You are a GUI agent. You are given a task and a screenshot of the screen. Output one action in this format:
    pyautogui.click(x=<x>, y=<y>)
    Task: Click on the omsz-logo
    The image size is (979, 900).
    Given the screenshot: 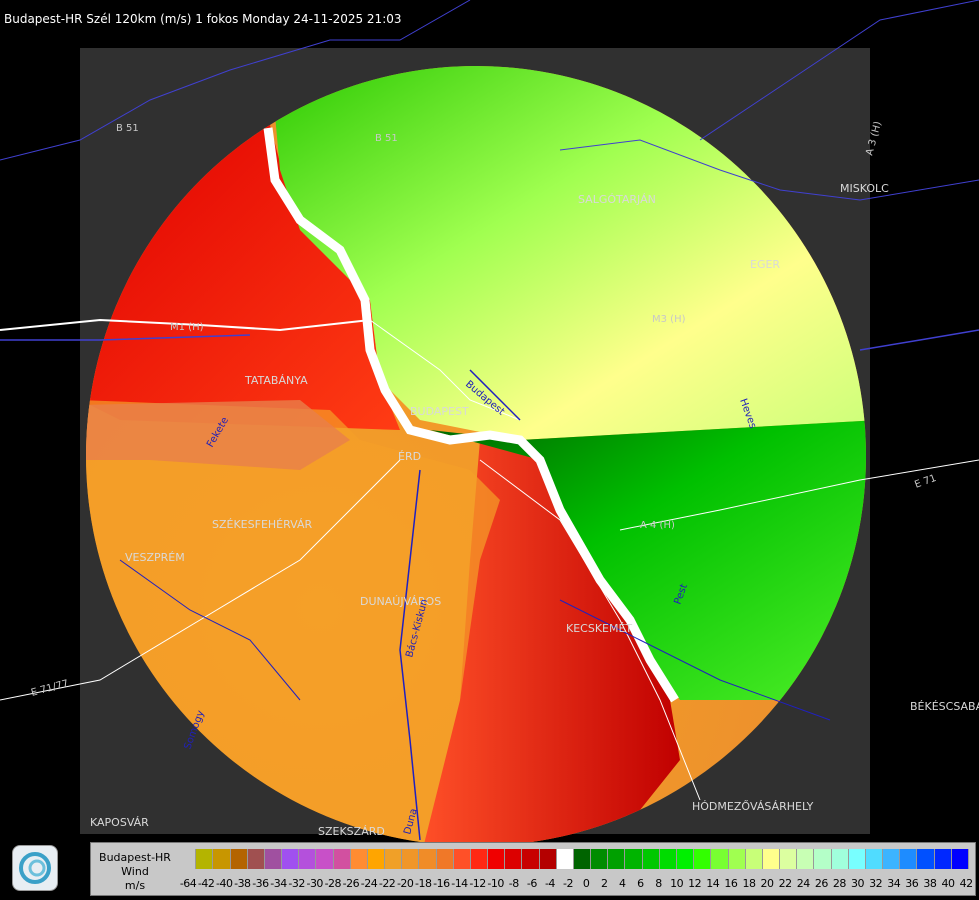 What is the action you would take?
    pyautogui.click(x=35, y=868)
    